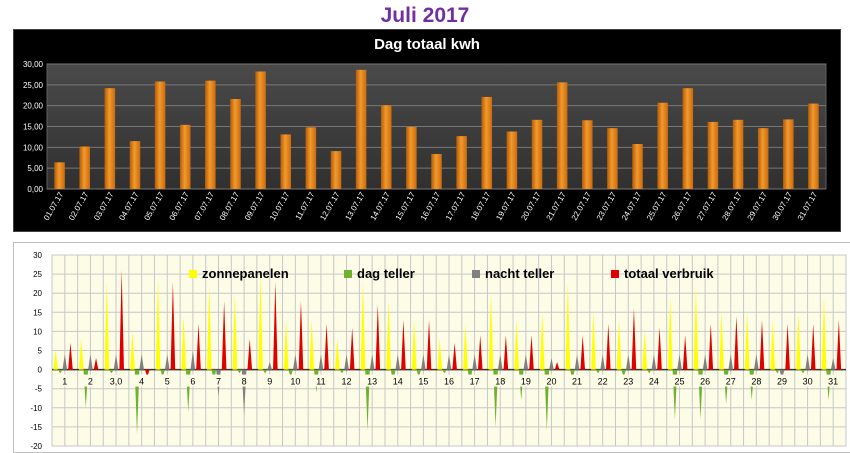 The width and height of the screenshot is (850, 453). Describe the element at coordinates (577, 382) in the screenshot. I see `x-tick-label: 21` at that location.